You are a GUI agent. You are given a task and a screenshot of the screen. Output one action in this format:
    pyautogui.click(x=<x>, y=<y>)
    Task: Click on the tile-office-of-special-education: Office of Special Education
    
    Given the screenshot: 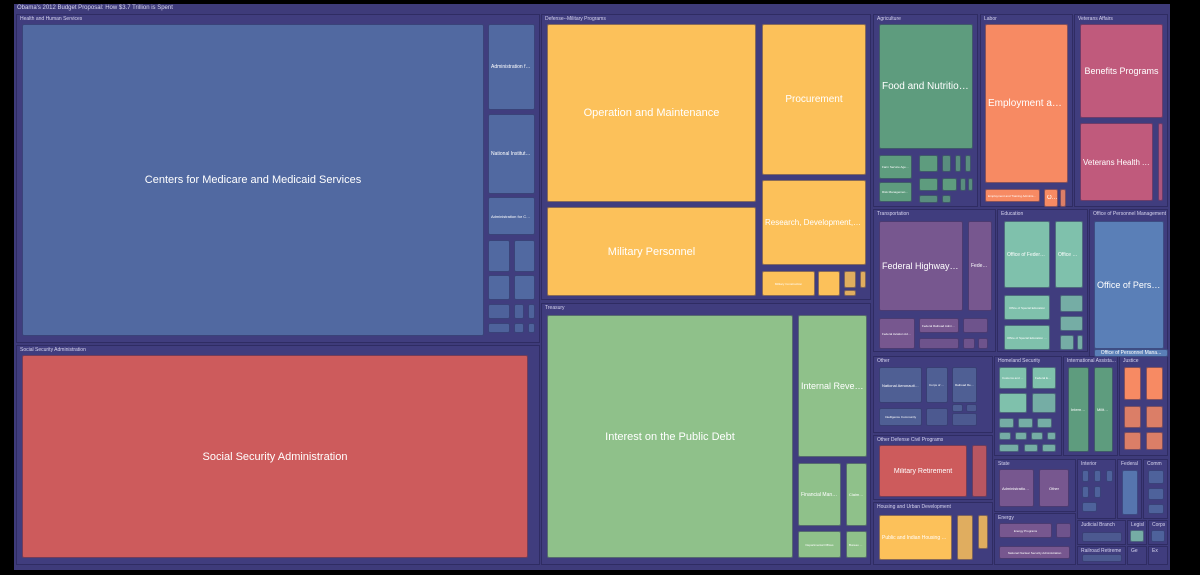 What is the action you would take?
    pyautogui.click(x=1027, y=307)
    